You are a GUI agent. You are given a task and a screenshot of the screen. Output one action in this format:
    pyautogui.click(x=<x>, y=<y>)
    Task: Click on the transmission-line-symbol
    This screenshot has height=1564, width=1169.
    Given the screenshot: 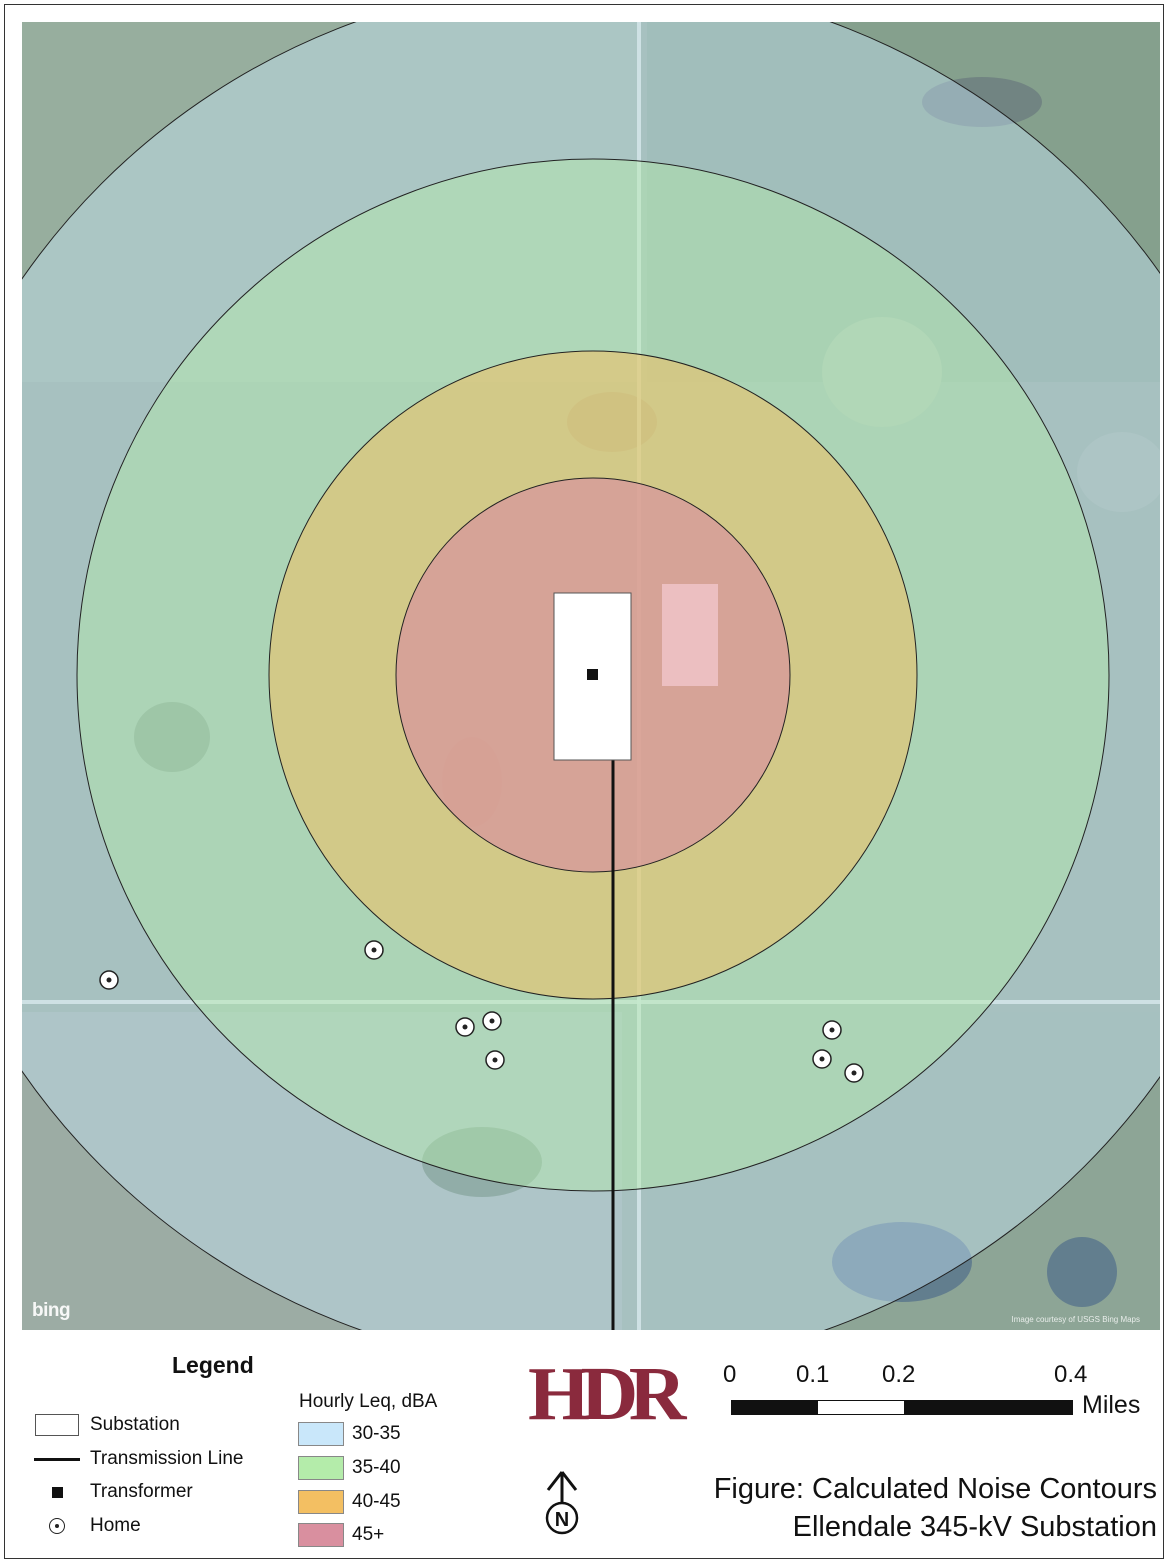 What is the action you would take?
    pyautogui.click(x=57, y=1459)
    